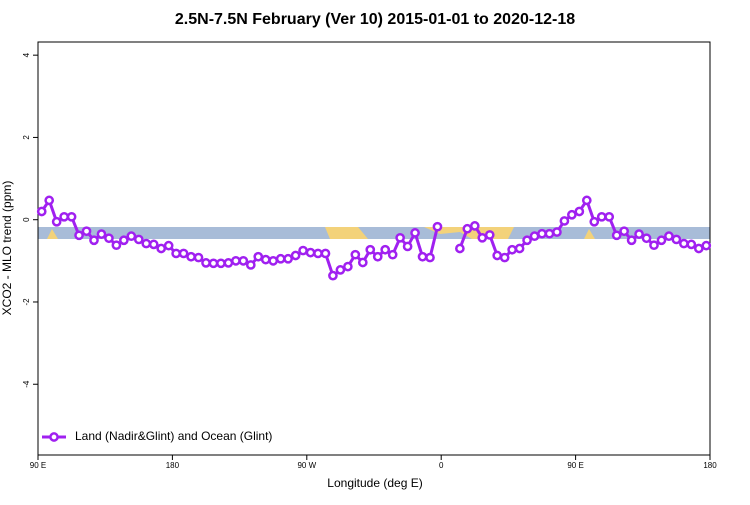 The width and height of the screenshot is (750, 505). I want to click on x-tick-label: 0, so click(441, 465).